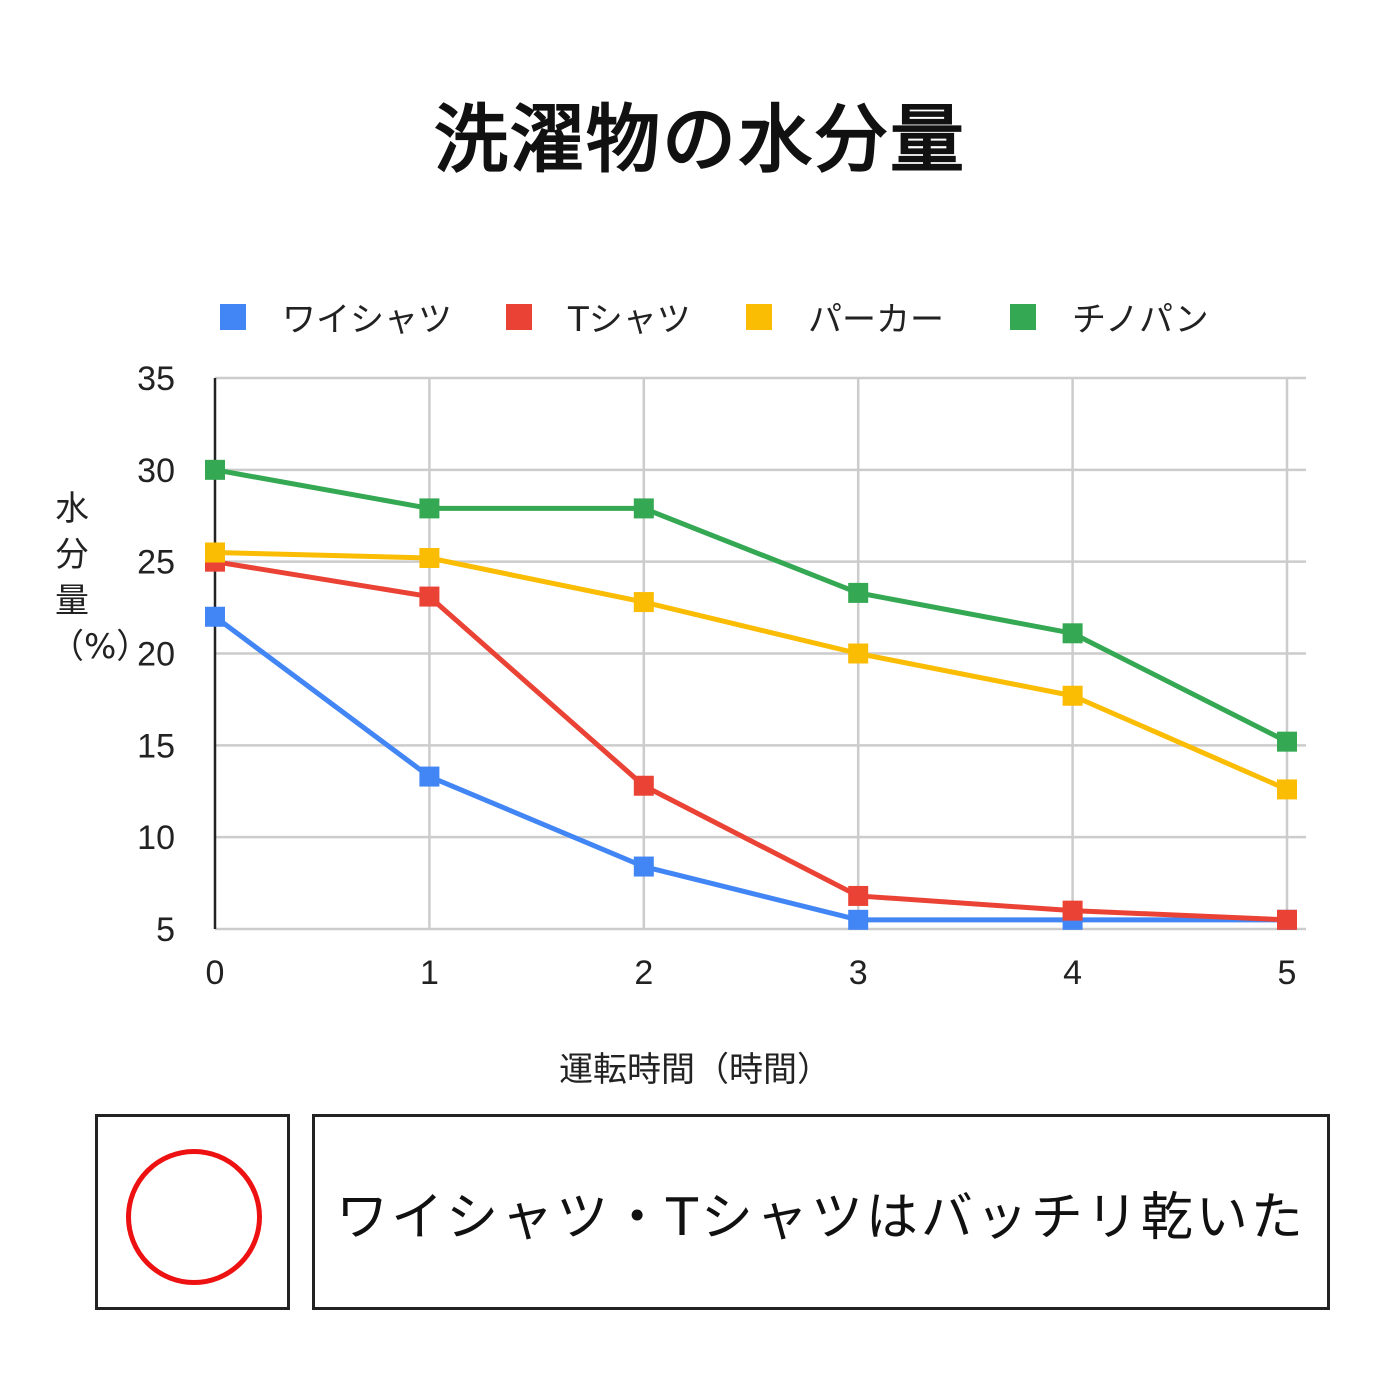  Describe the element at coordinates (429, 596) in the screenshot. I see `data-point-s1-x1` at that location.